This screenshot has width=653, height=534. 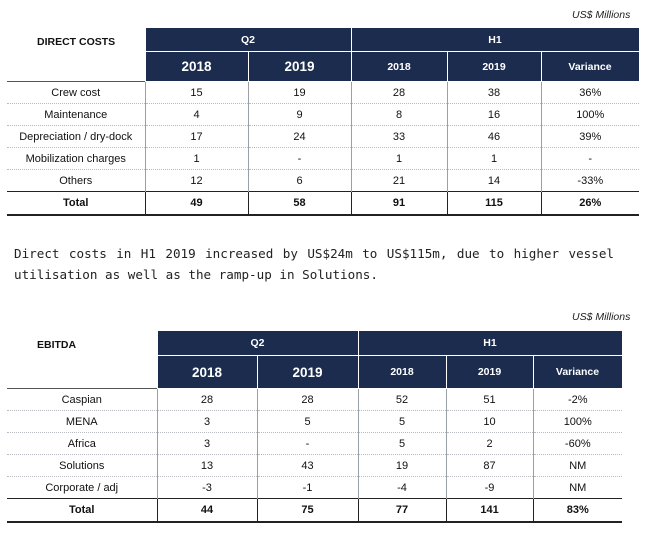 I want to click on table-title: EBITDA, so click(x=57, y=344).